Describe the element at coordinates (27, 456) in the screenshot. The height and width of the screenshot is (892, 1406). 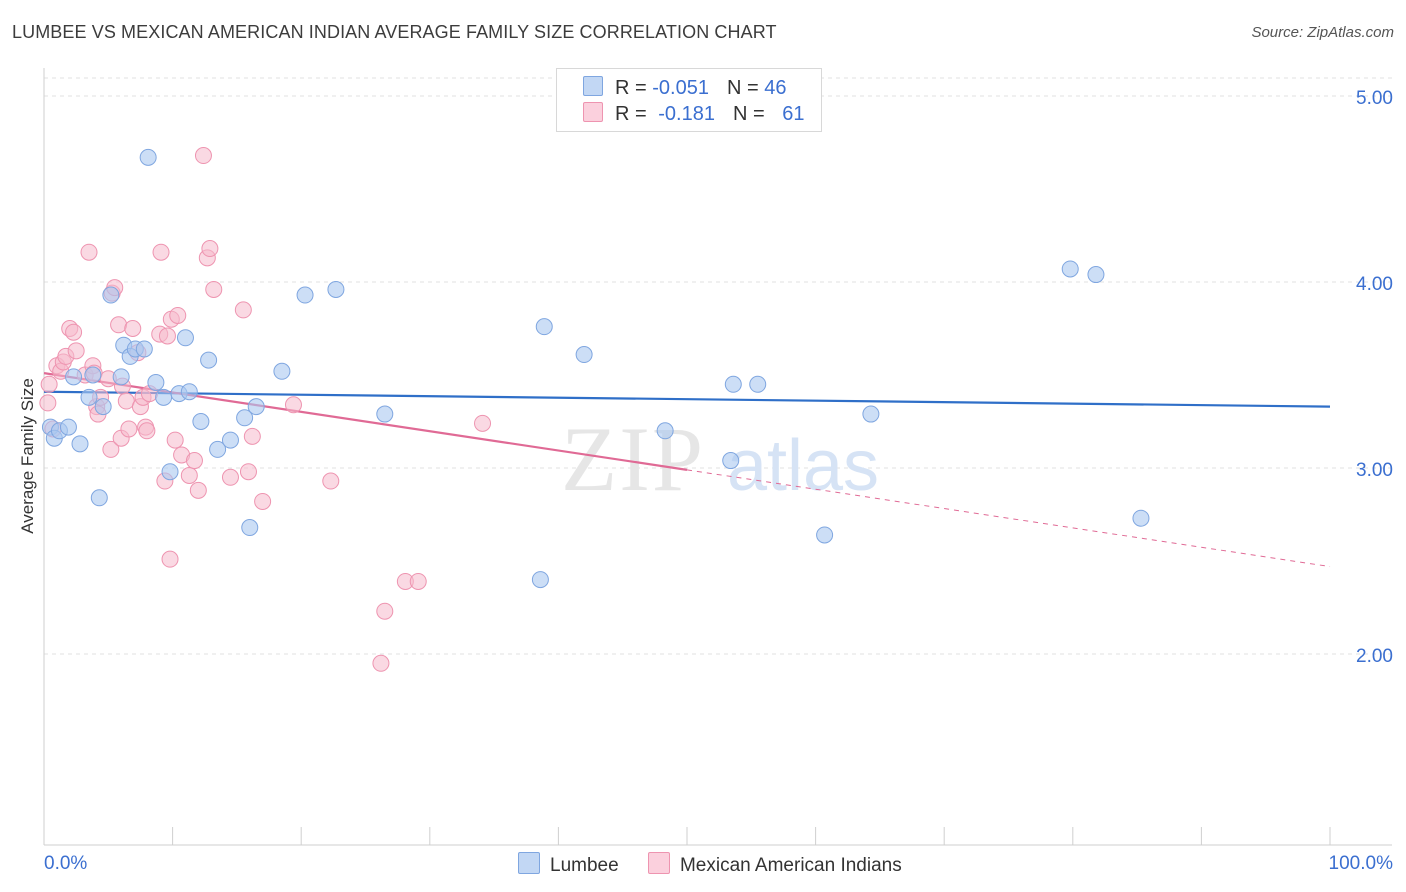
I see `y-axis-label: Average Family Size` at that location.